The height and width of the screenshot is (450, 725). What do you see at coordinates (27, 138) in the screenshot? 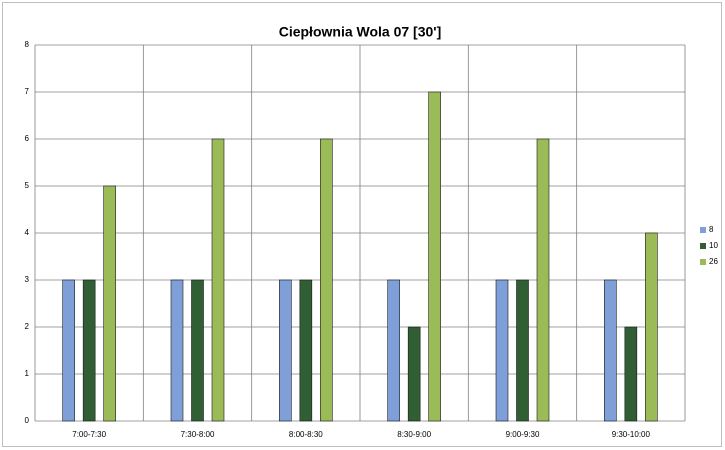
I see `y-tick-label: 6` at bounding box center [27, 138].